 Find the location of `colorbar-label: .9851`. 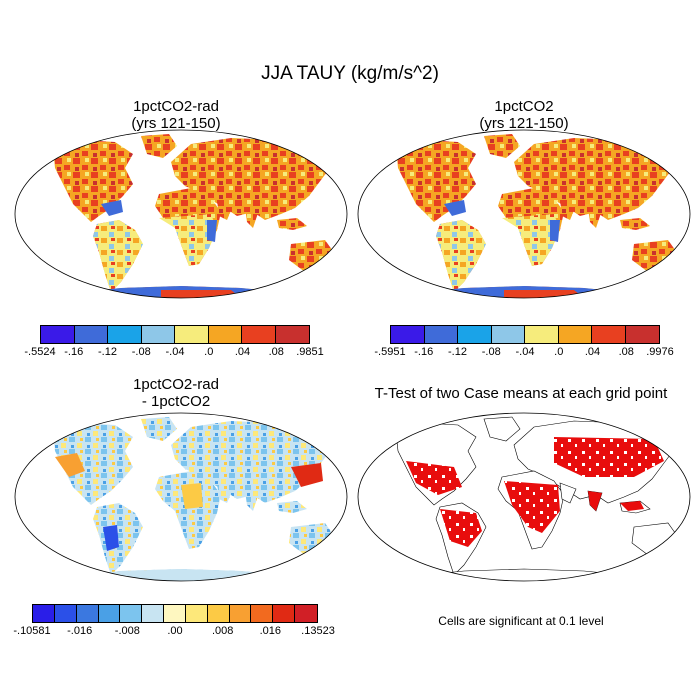

colorbar-label: .9851 is located at coordinates (310, 352).